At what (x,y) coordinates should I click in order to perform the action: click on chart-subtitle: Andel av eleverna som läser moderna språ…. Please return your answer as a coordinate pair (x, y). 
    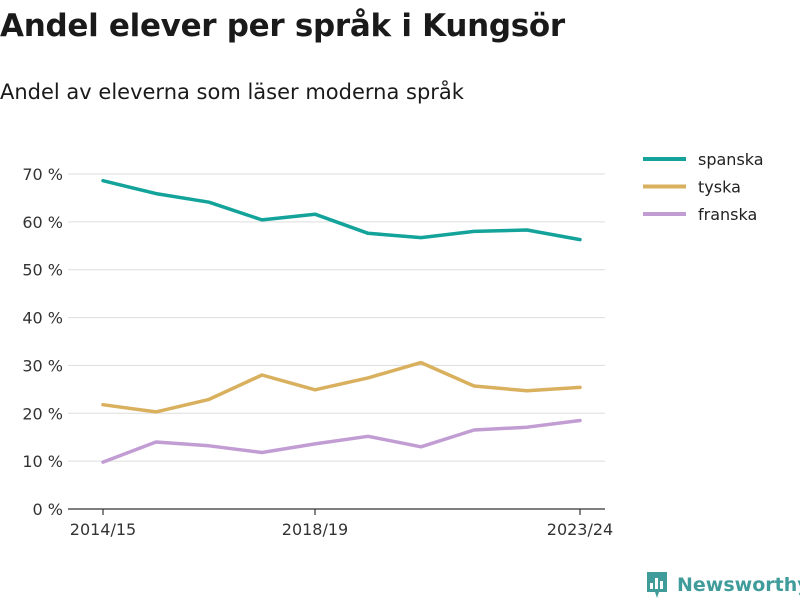
    Looking at the image, I should click on (232, 92).